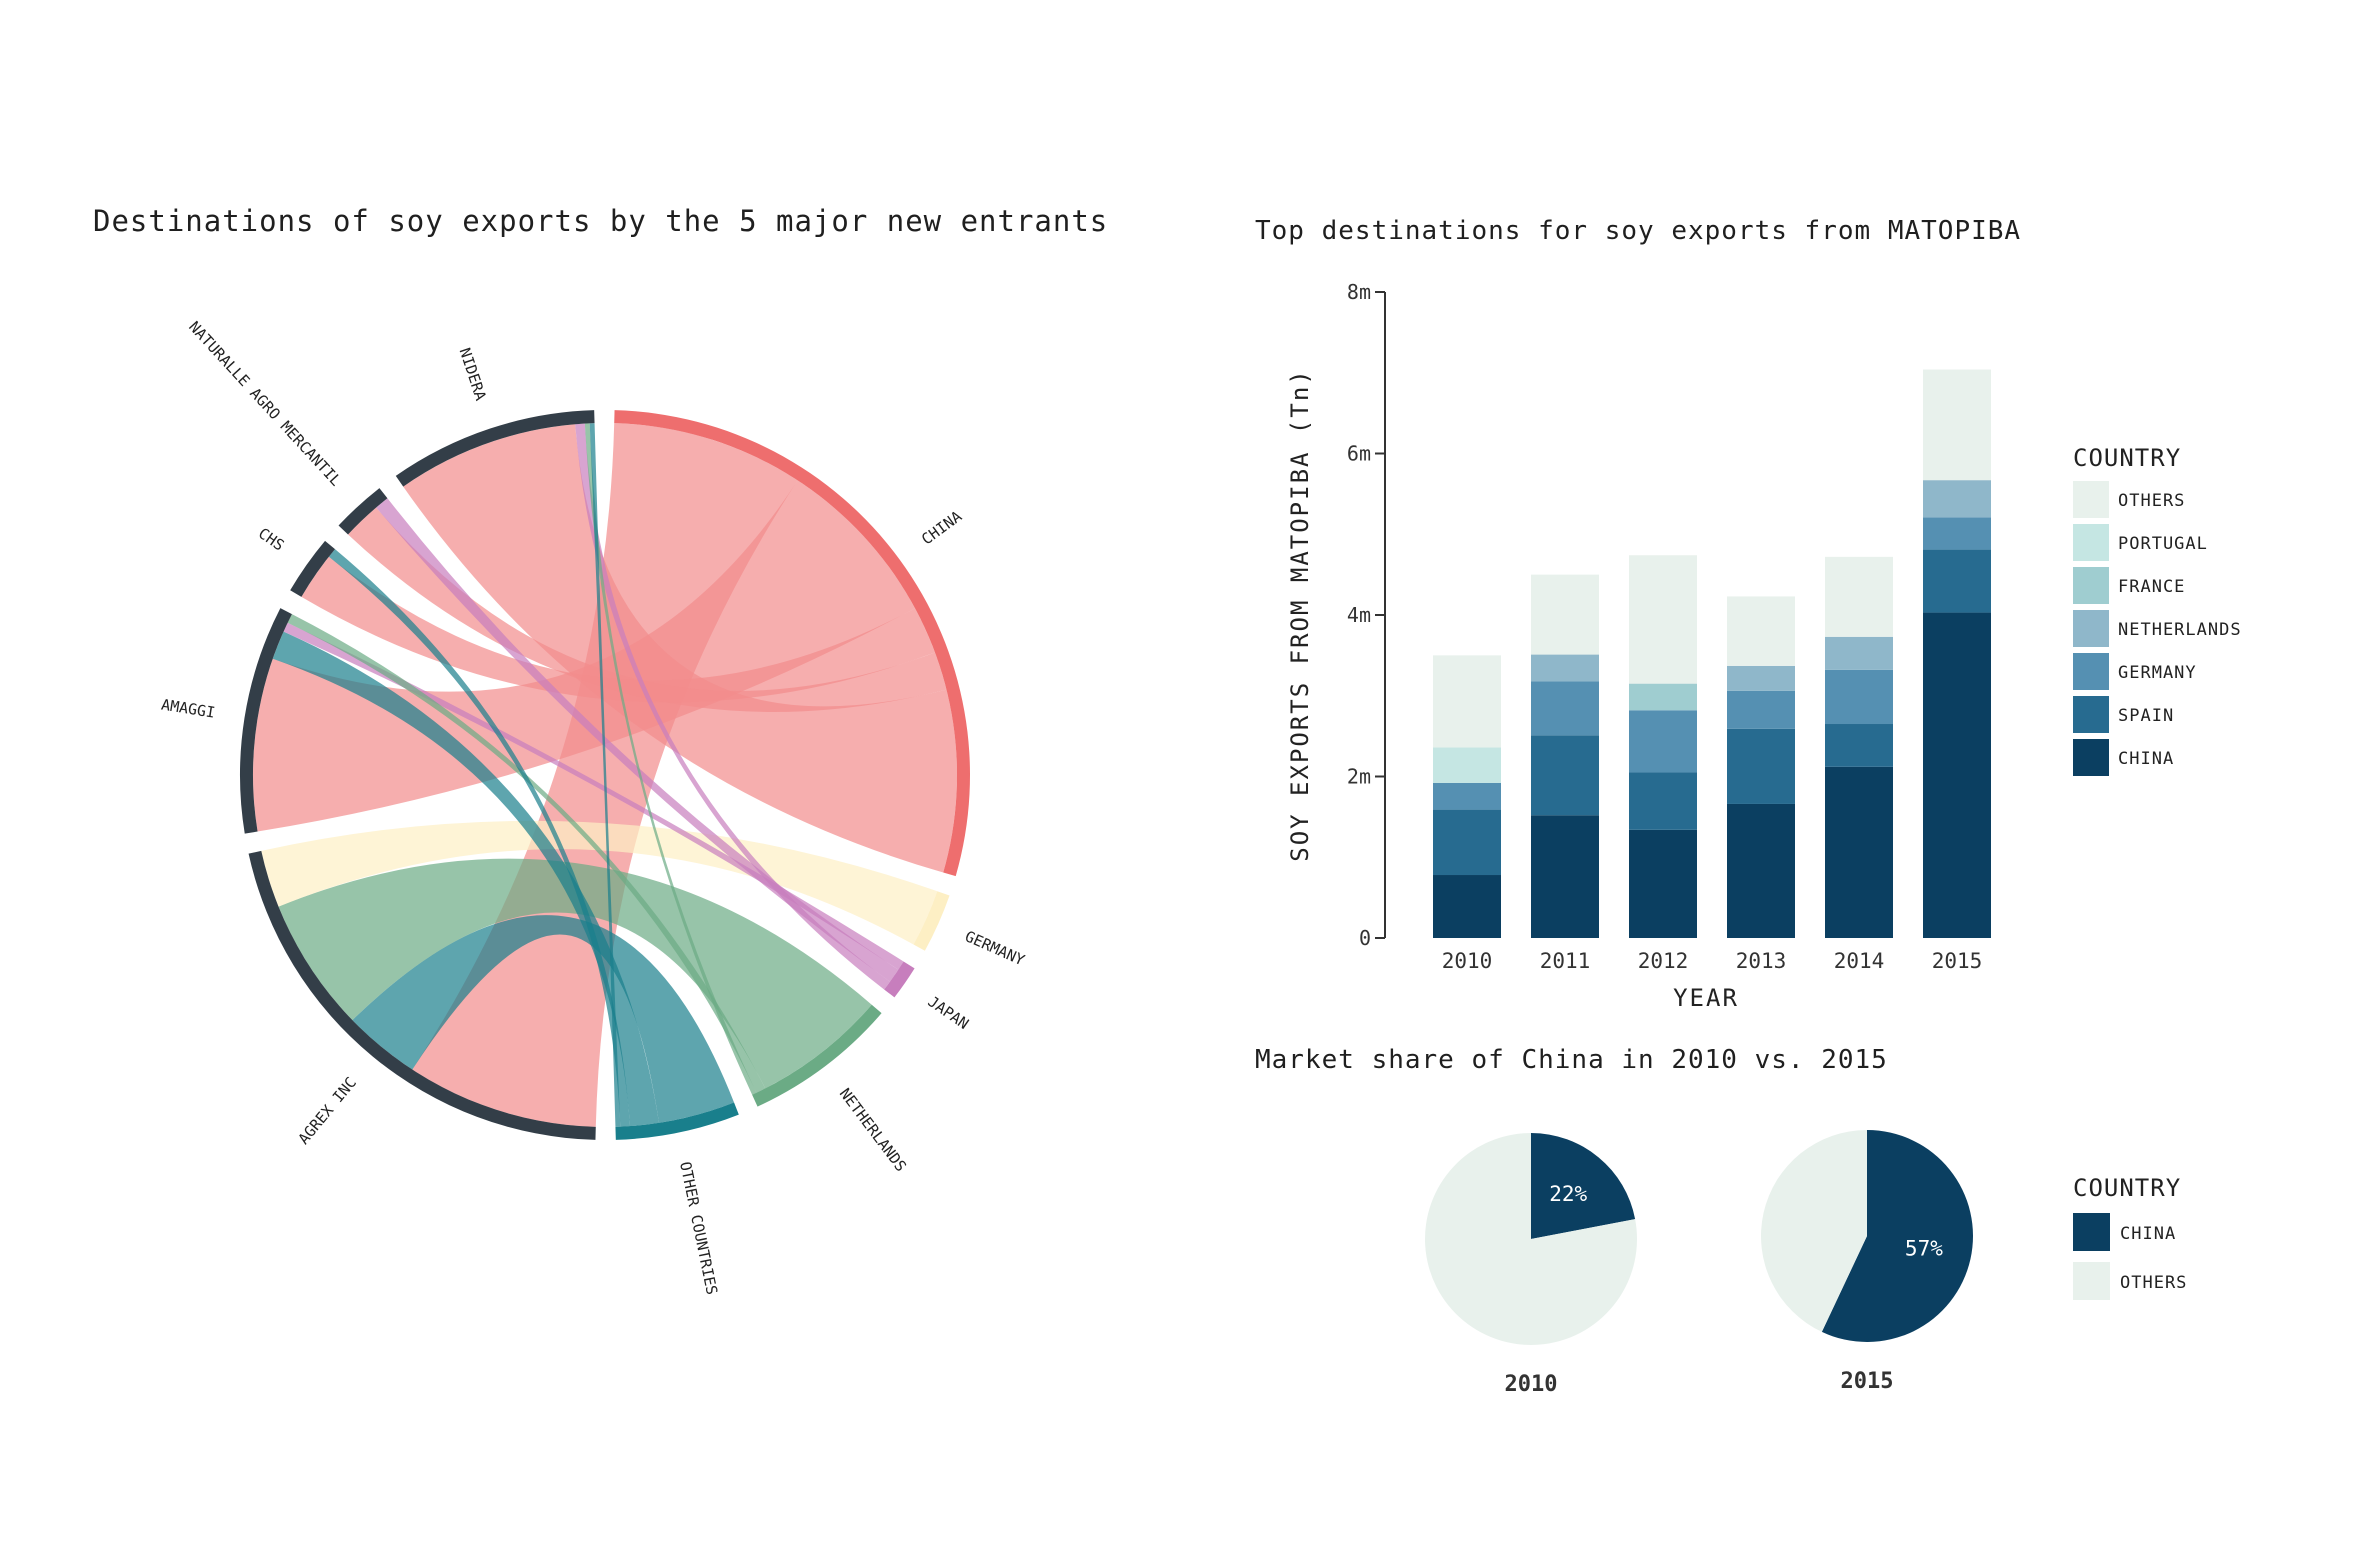 This screenshot has width=2361, height=1555. Describe the element at coordinates (2091, 542) in the screenshot. I see `legend-swatch-portugal` at that location.